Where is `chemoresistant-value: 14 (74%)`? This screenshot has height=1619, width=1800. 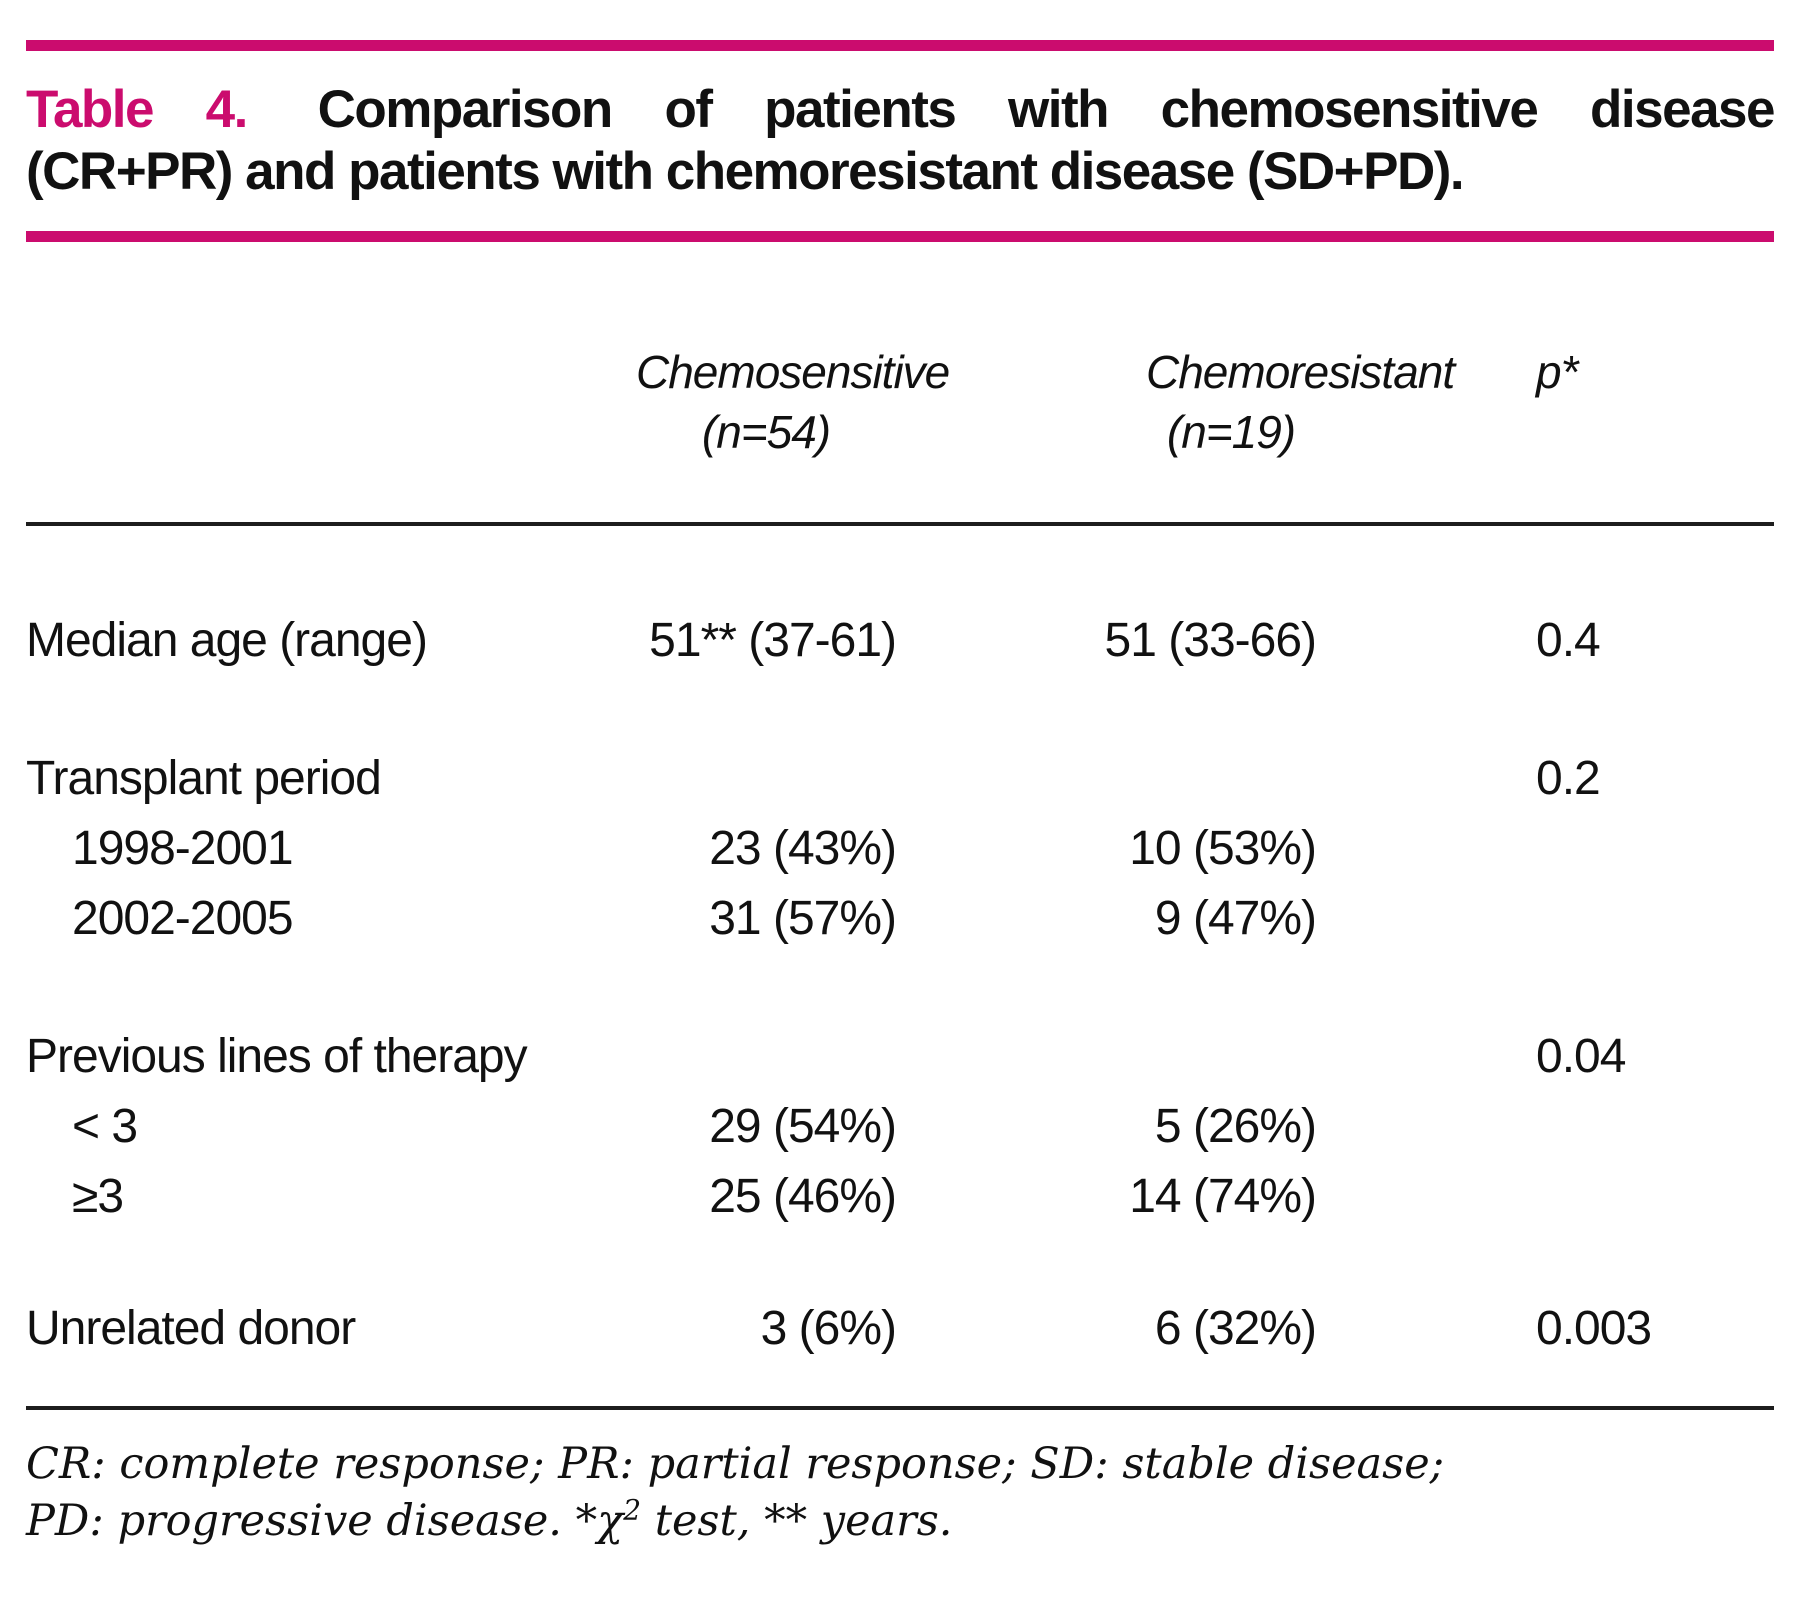 chemoresistant-value: 14 (74%) is located at coordinates (1223, 1196).